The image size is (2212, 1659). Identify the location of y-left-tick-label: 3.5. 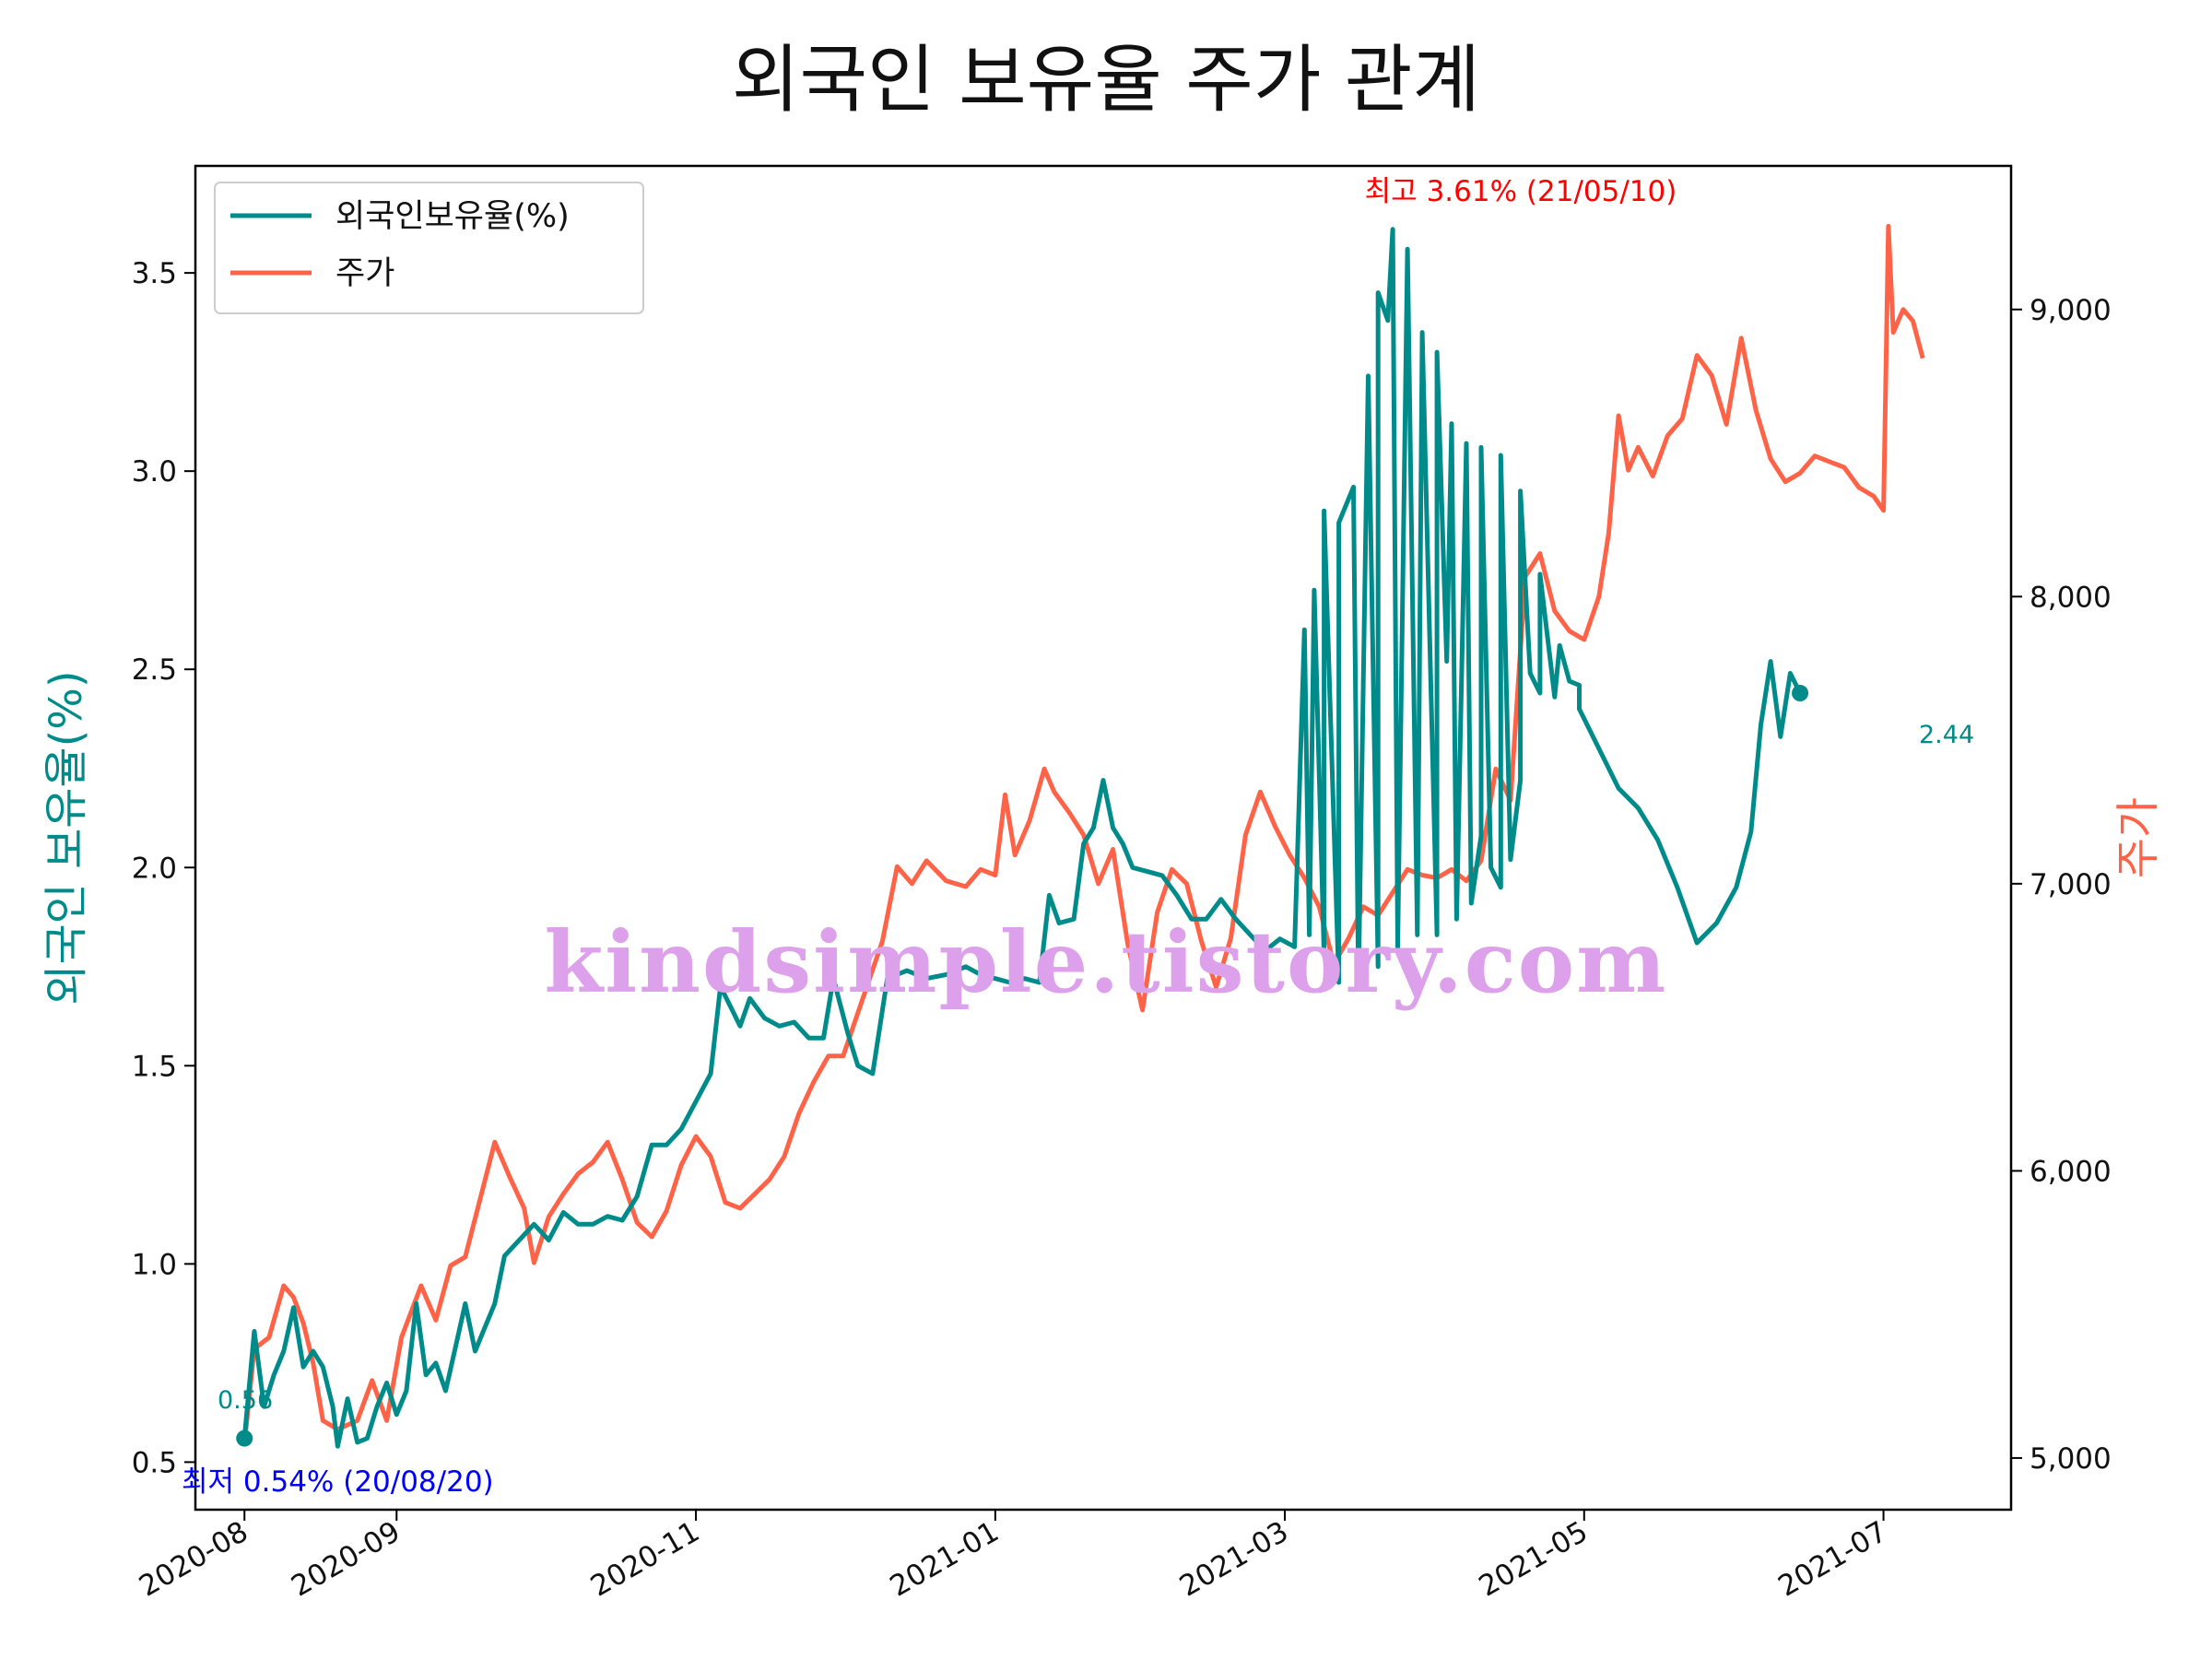
(154, 273).